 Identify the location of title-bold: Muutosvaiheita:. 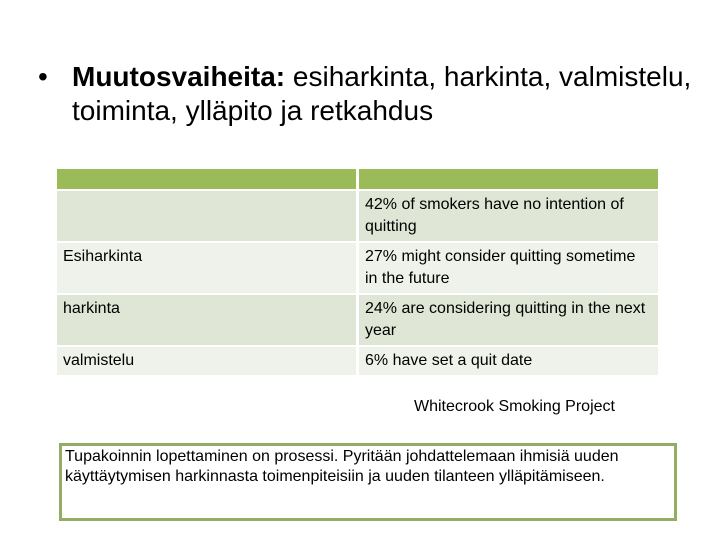
(179, 76).